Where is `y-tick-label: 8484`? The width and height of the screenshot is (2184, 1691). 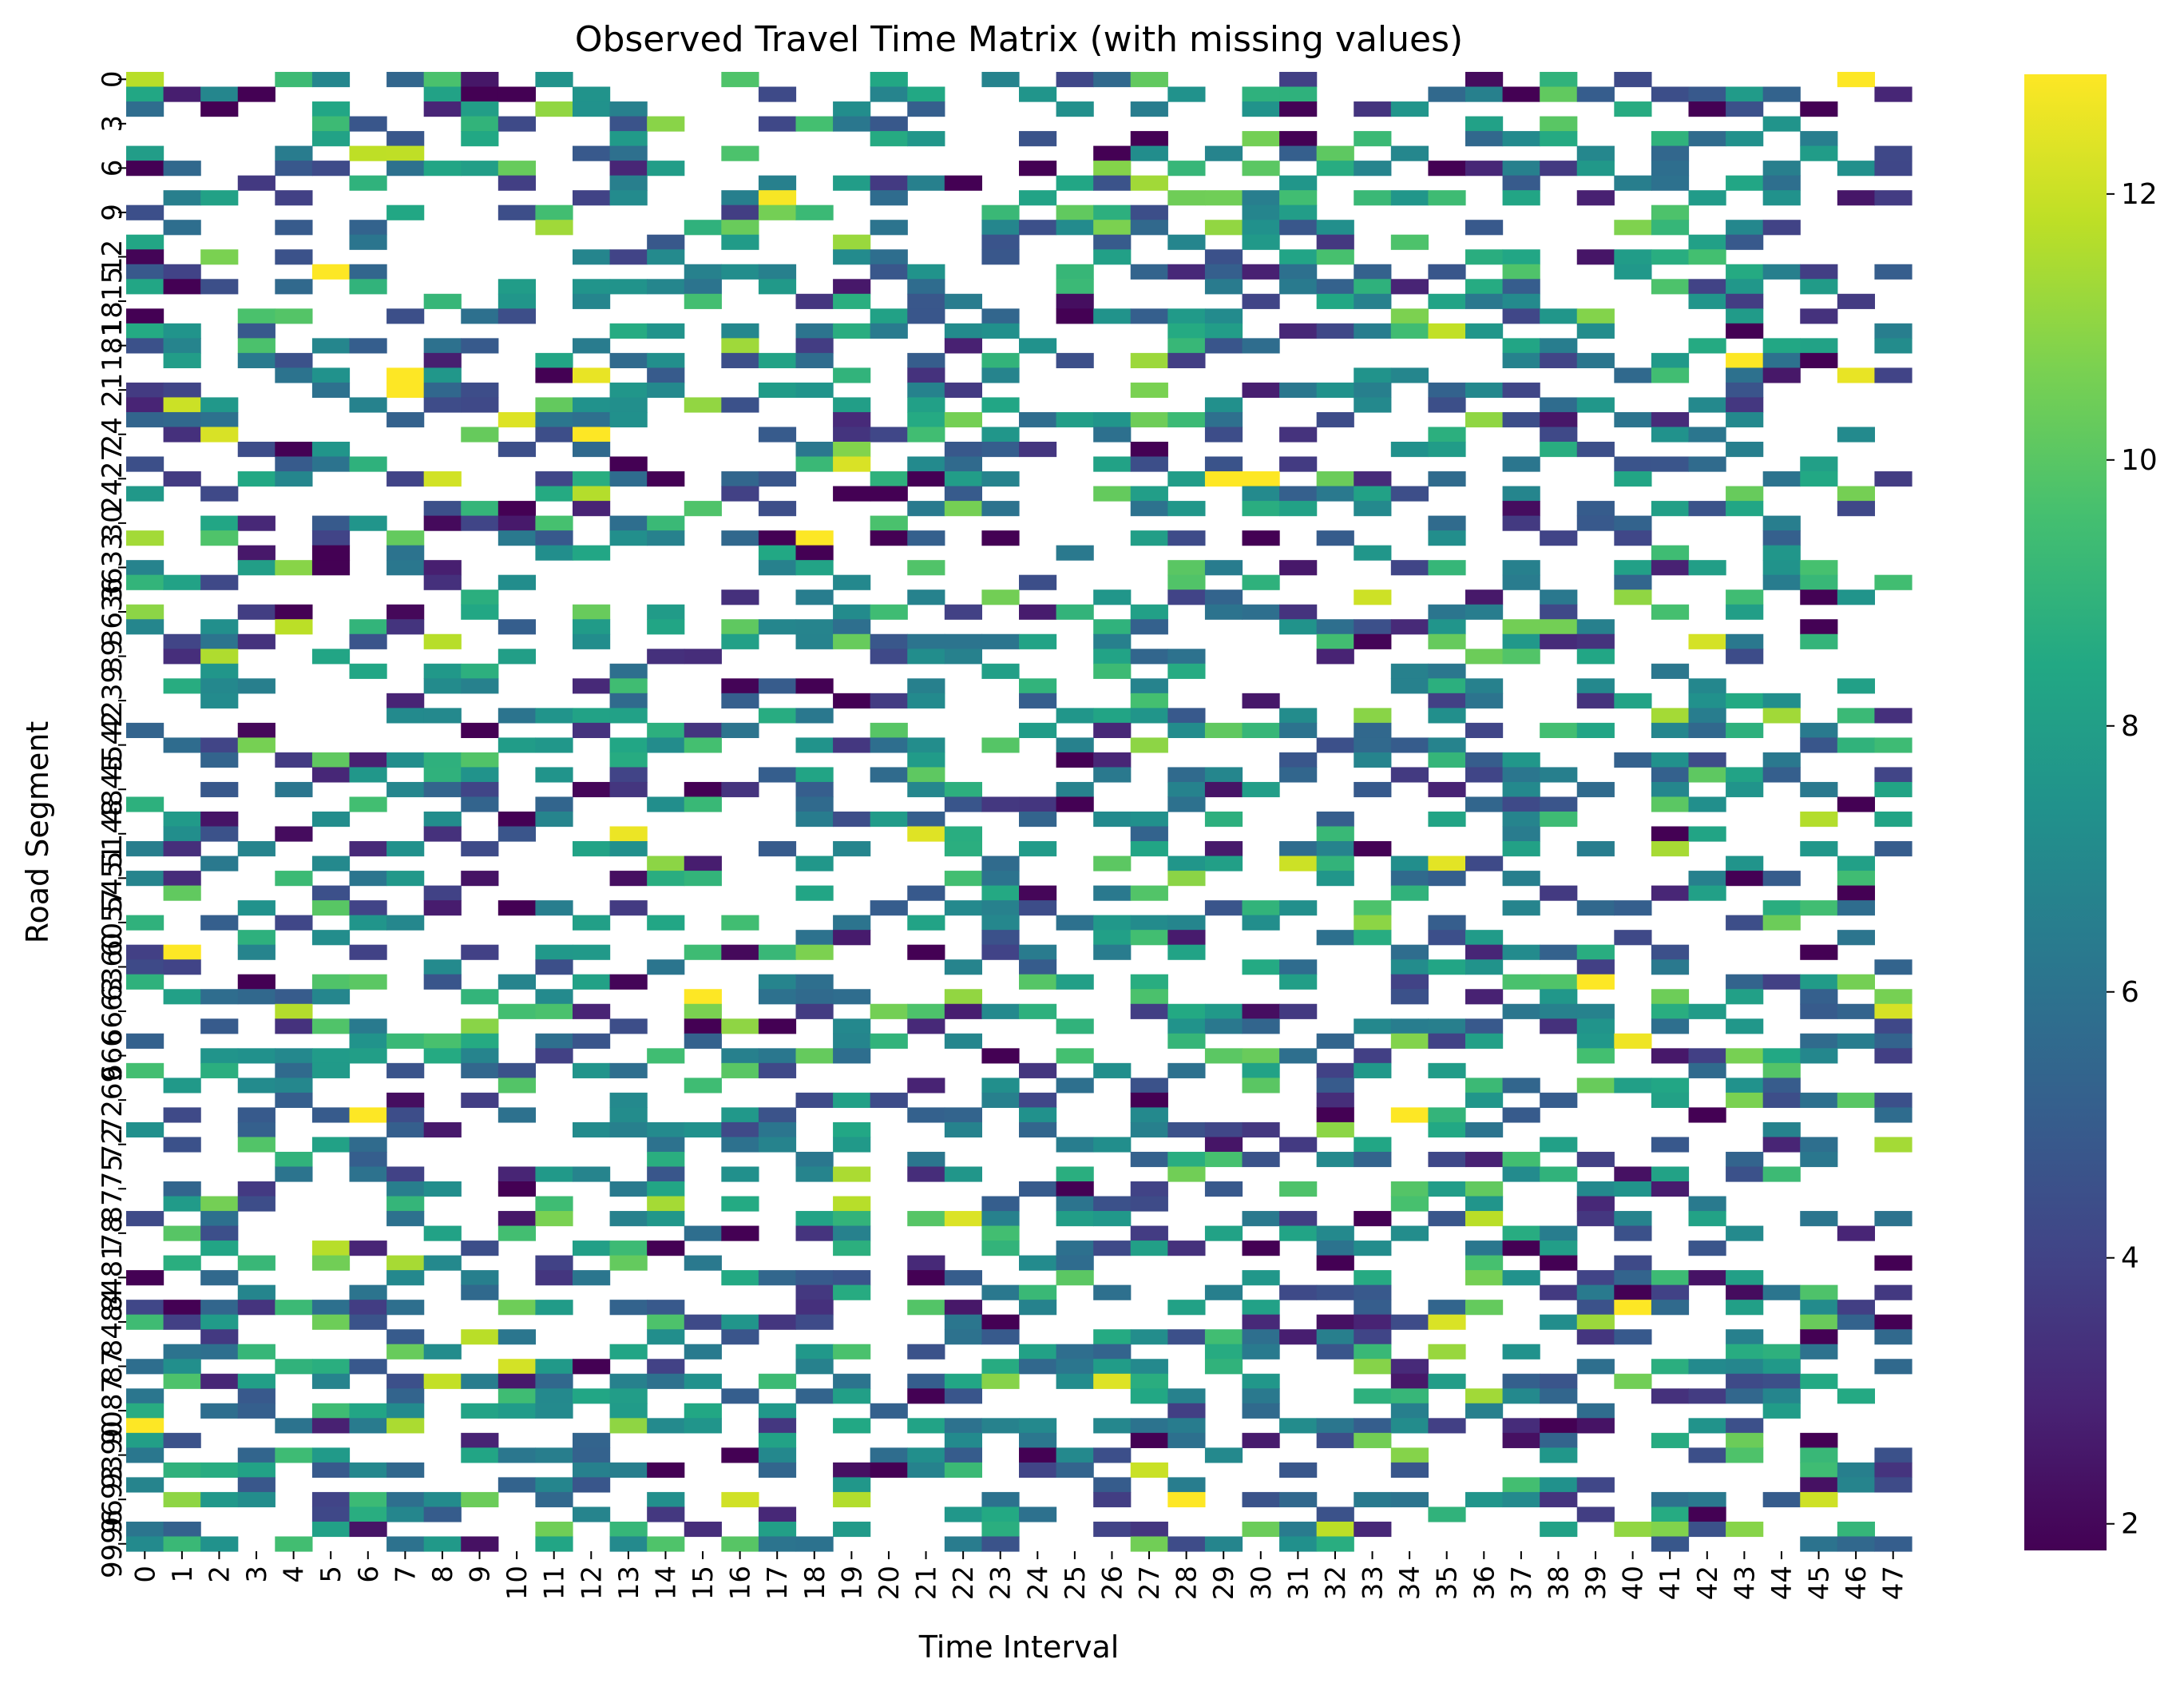 y-tick-label: 8484 is located at coordinates (113, 1322).